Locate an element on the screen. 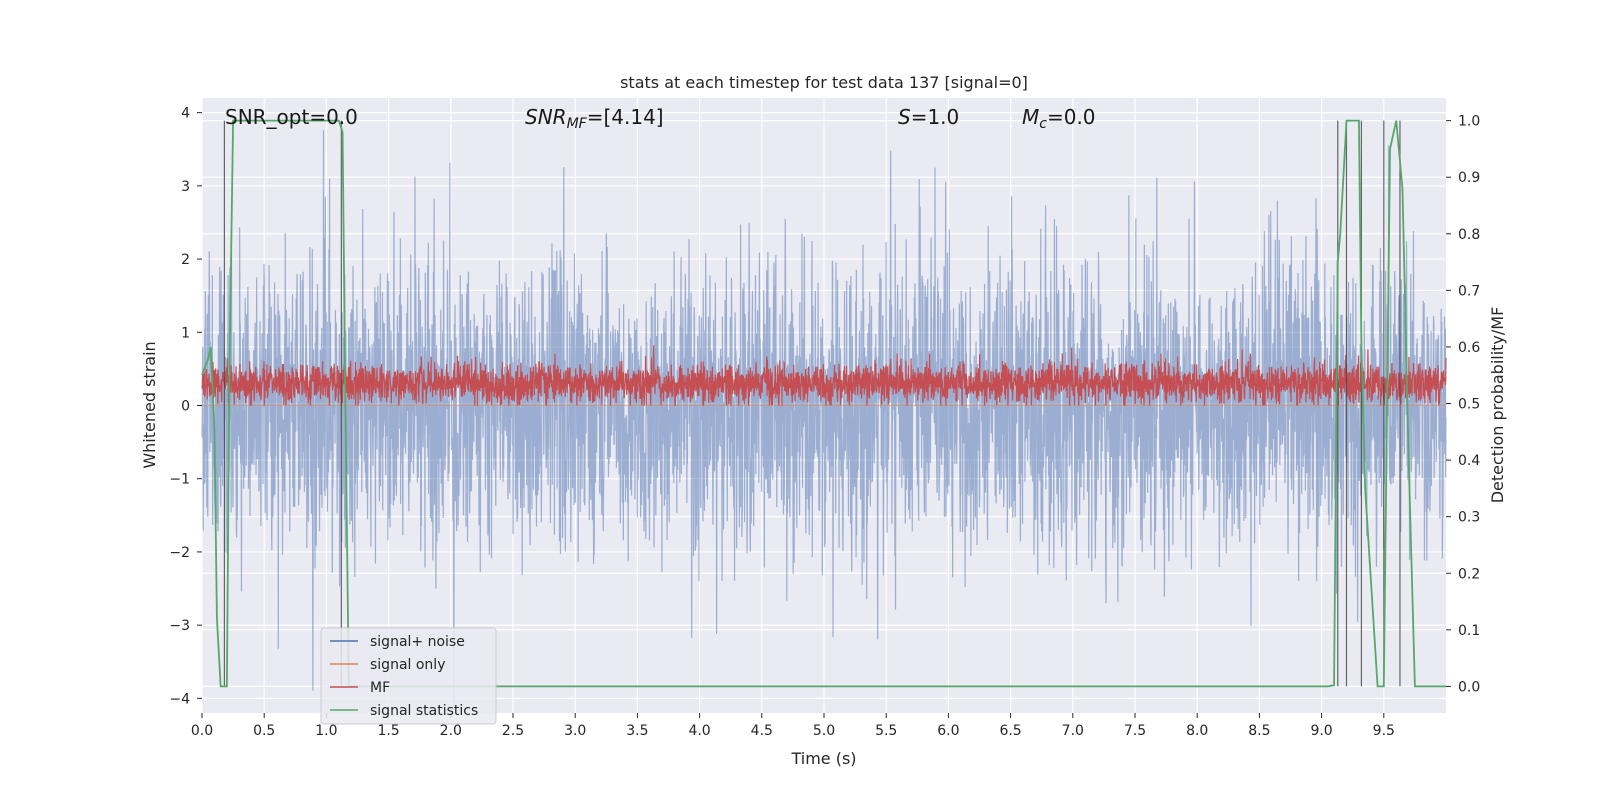  annotation-s-name: S is located at coordinates (904, 117).